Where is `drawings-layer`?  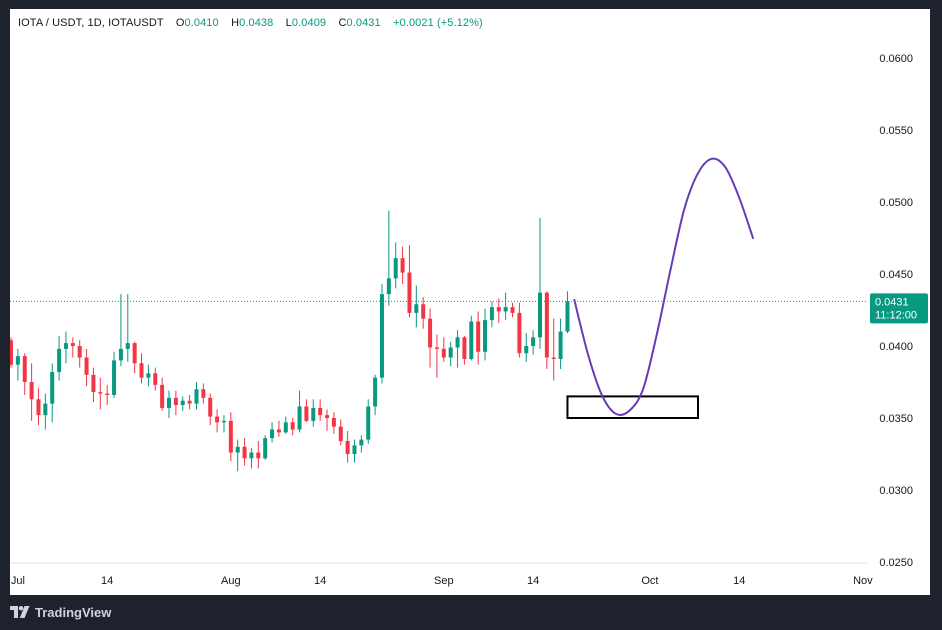
drawings-layer is located at coordinates (660, 288).